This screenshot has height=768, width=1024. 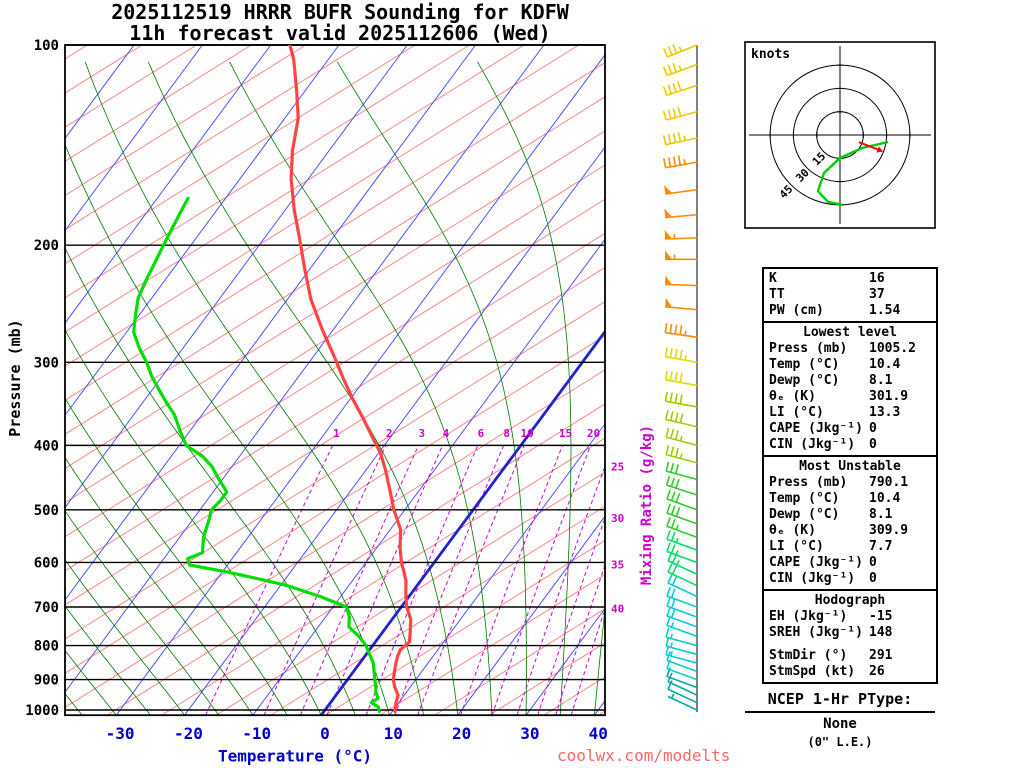 What do you see at coordinates (46, 511) in the screenshot?
I see `svg-text: 500` at bounding box center [46, 511].